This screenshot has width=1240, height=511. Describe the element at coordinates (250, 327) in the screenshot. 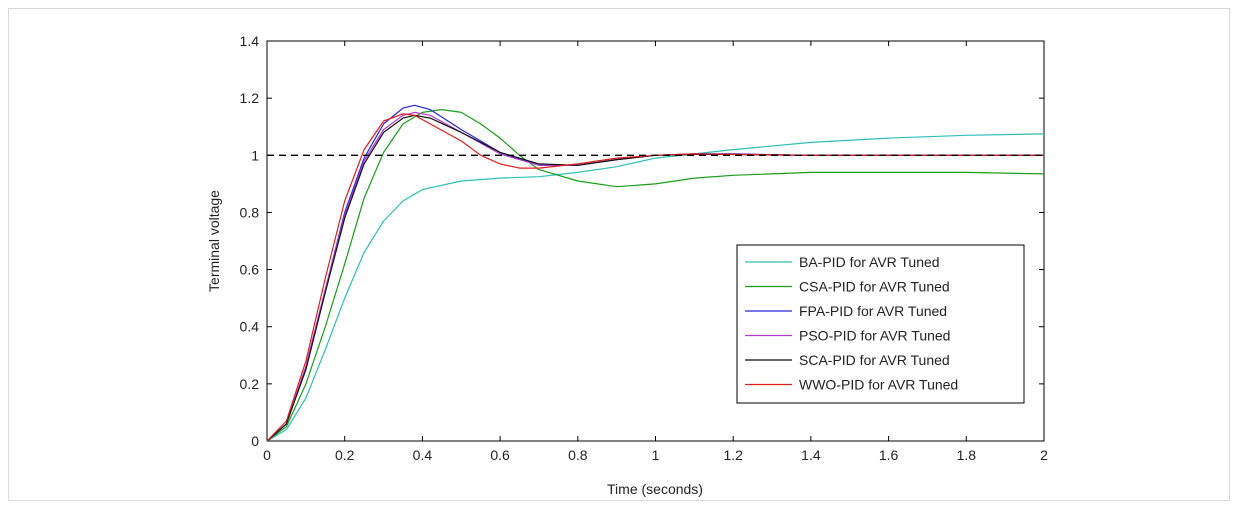

I see `y-tick-label: 0.4` at that location.